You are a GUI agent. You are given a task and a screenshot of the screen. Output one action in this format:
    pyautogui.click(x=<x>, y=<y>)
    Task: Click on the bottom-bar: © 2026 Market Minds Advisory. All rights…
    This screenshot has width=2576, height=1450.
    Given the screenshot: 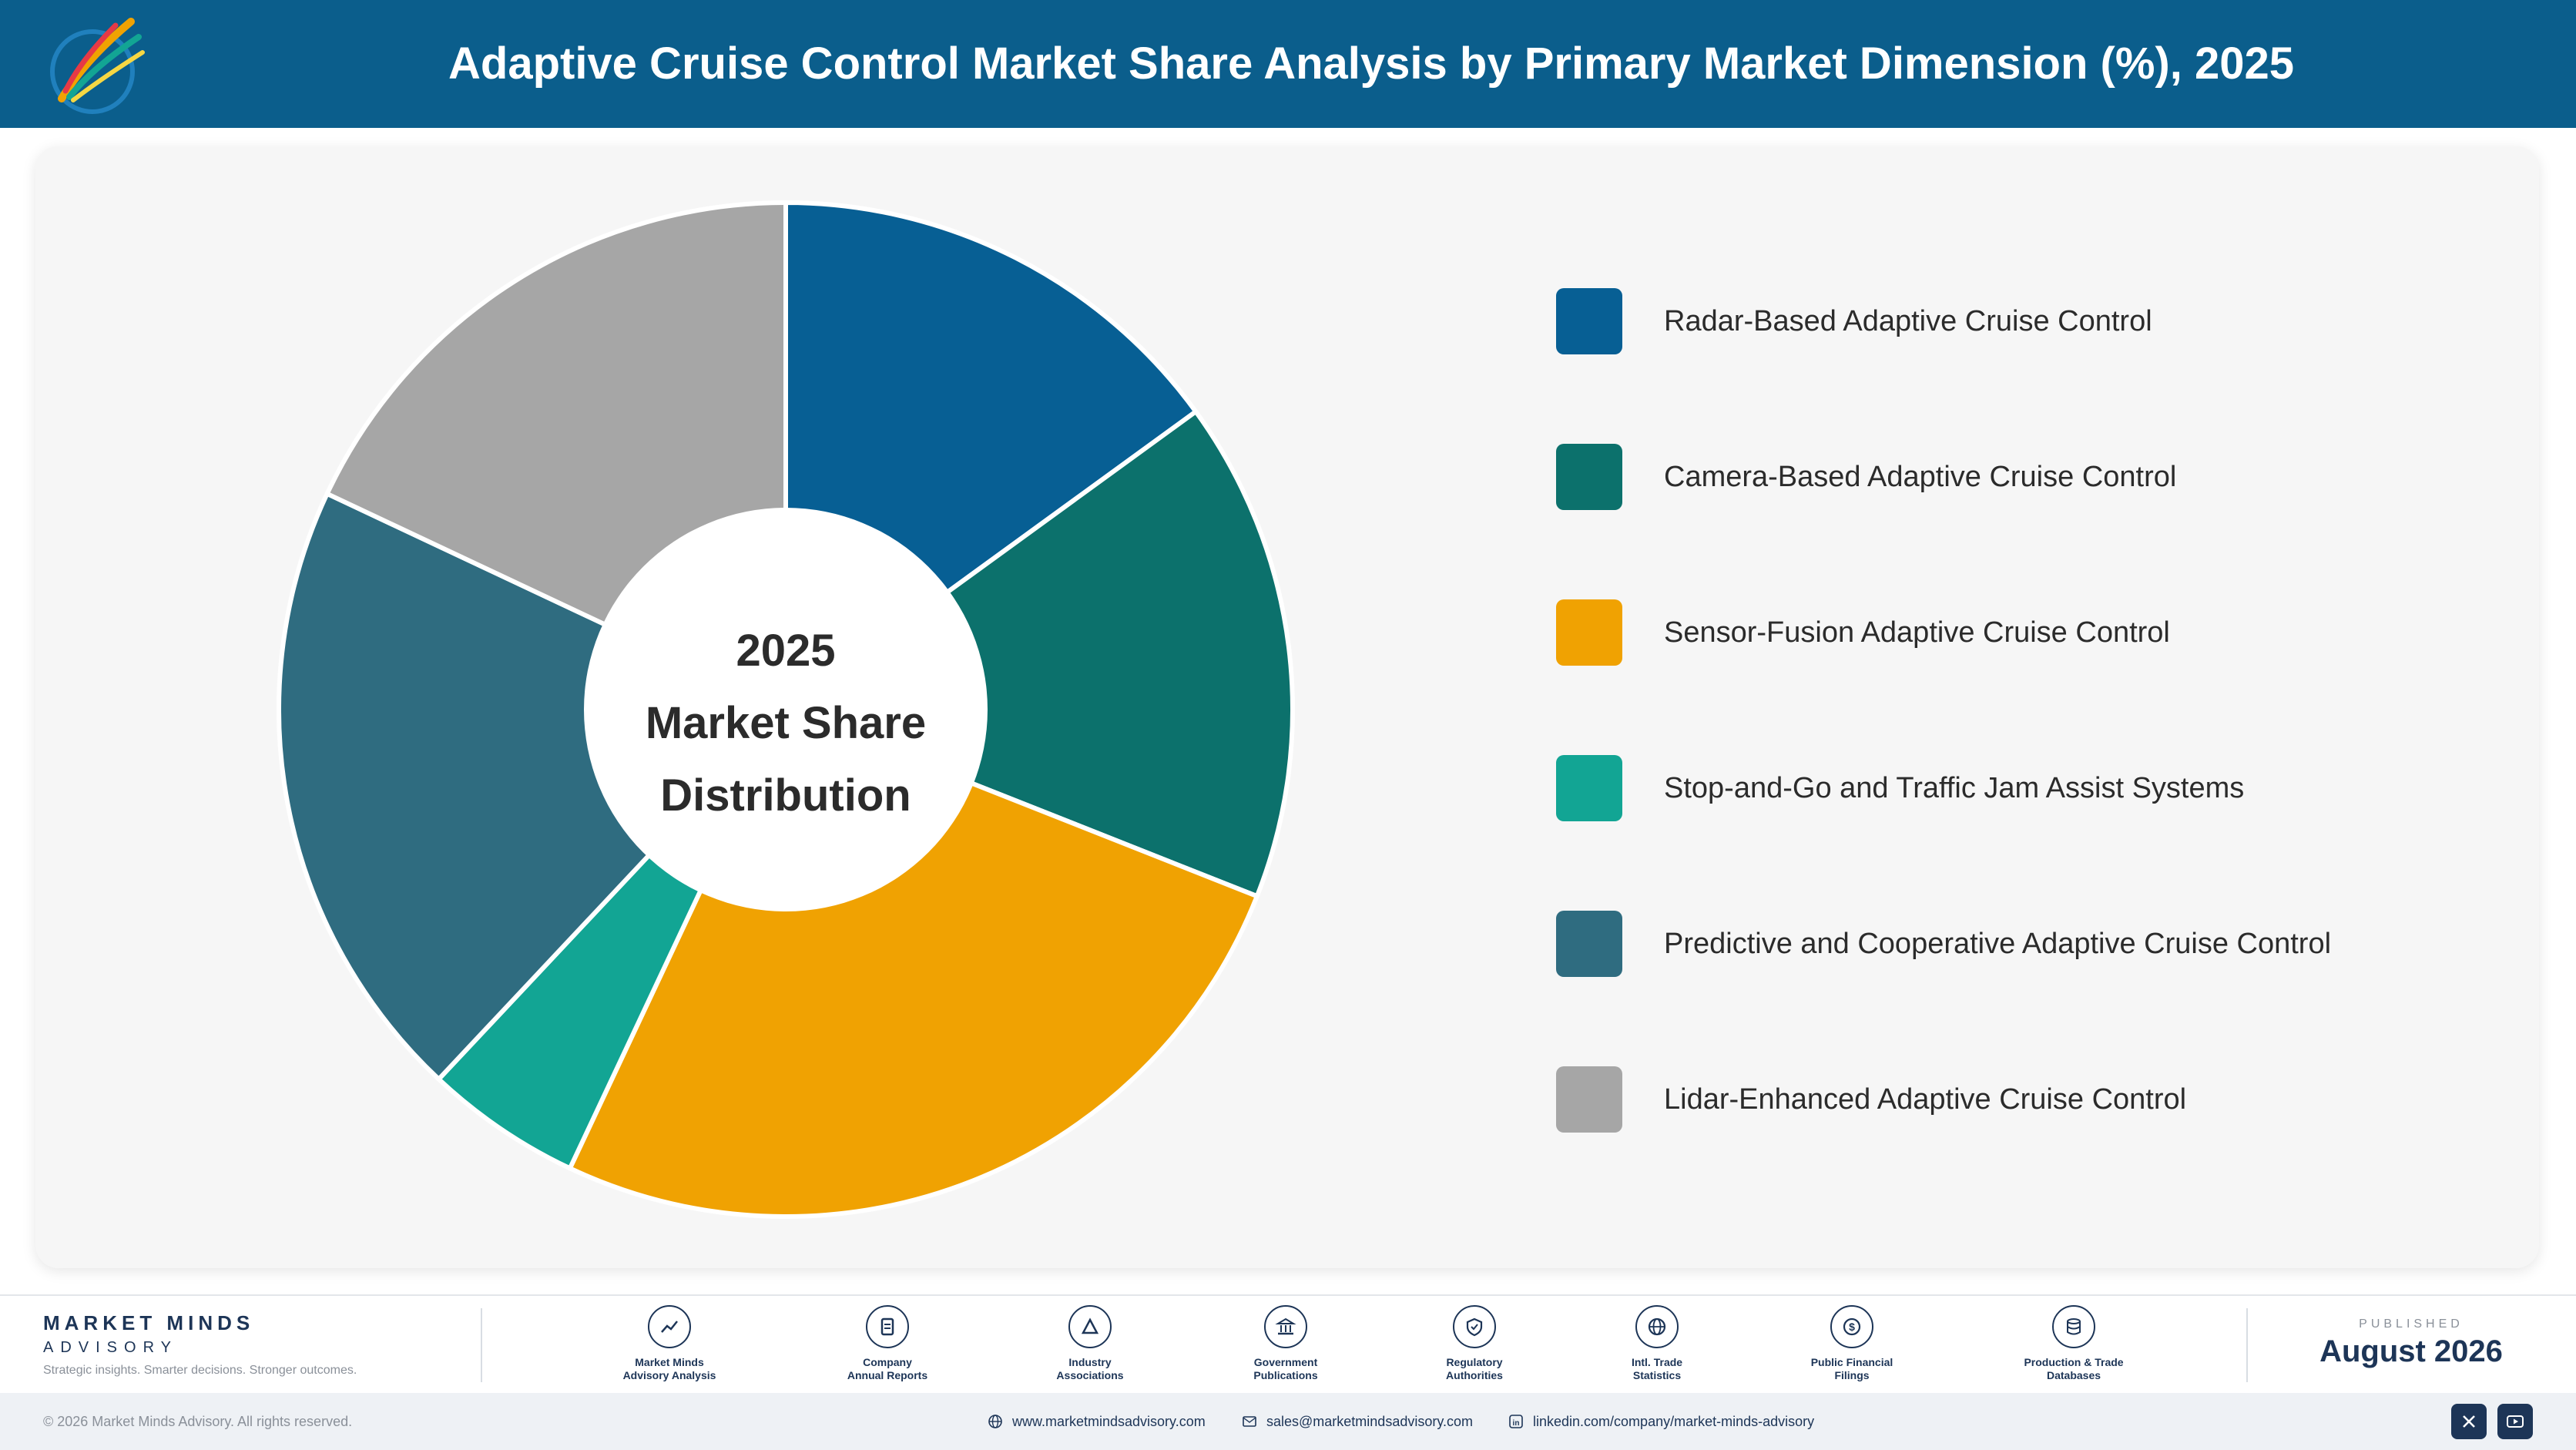 What is the action you would take?
    pyautogui.click(x=1288, y=1421)
    